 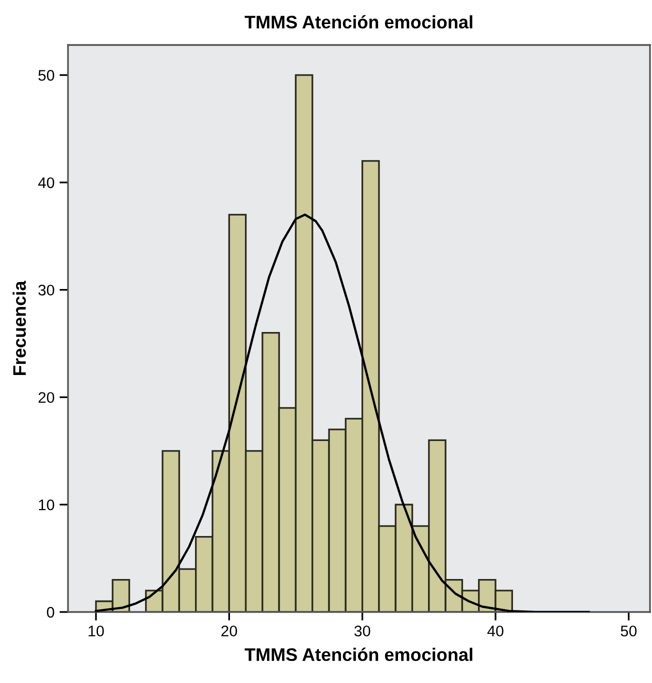 I want to click on chart-title: TMMS Atención emocional, so click(x=358, y=22).